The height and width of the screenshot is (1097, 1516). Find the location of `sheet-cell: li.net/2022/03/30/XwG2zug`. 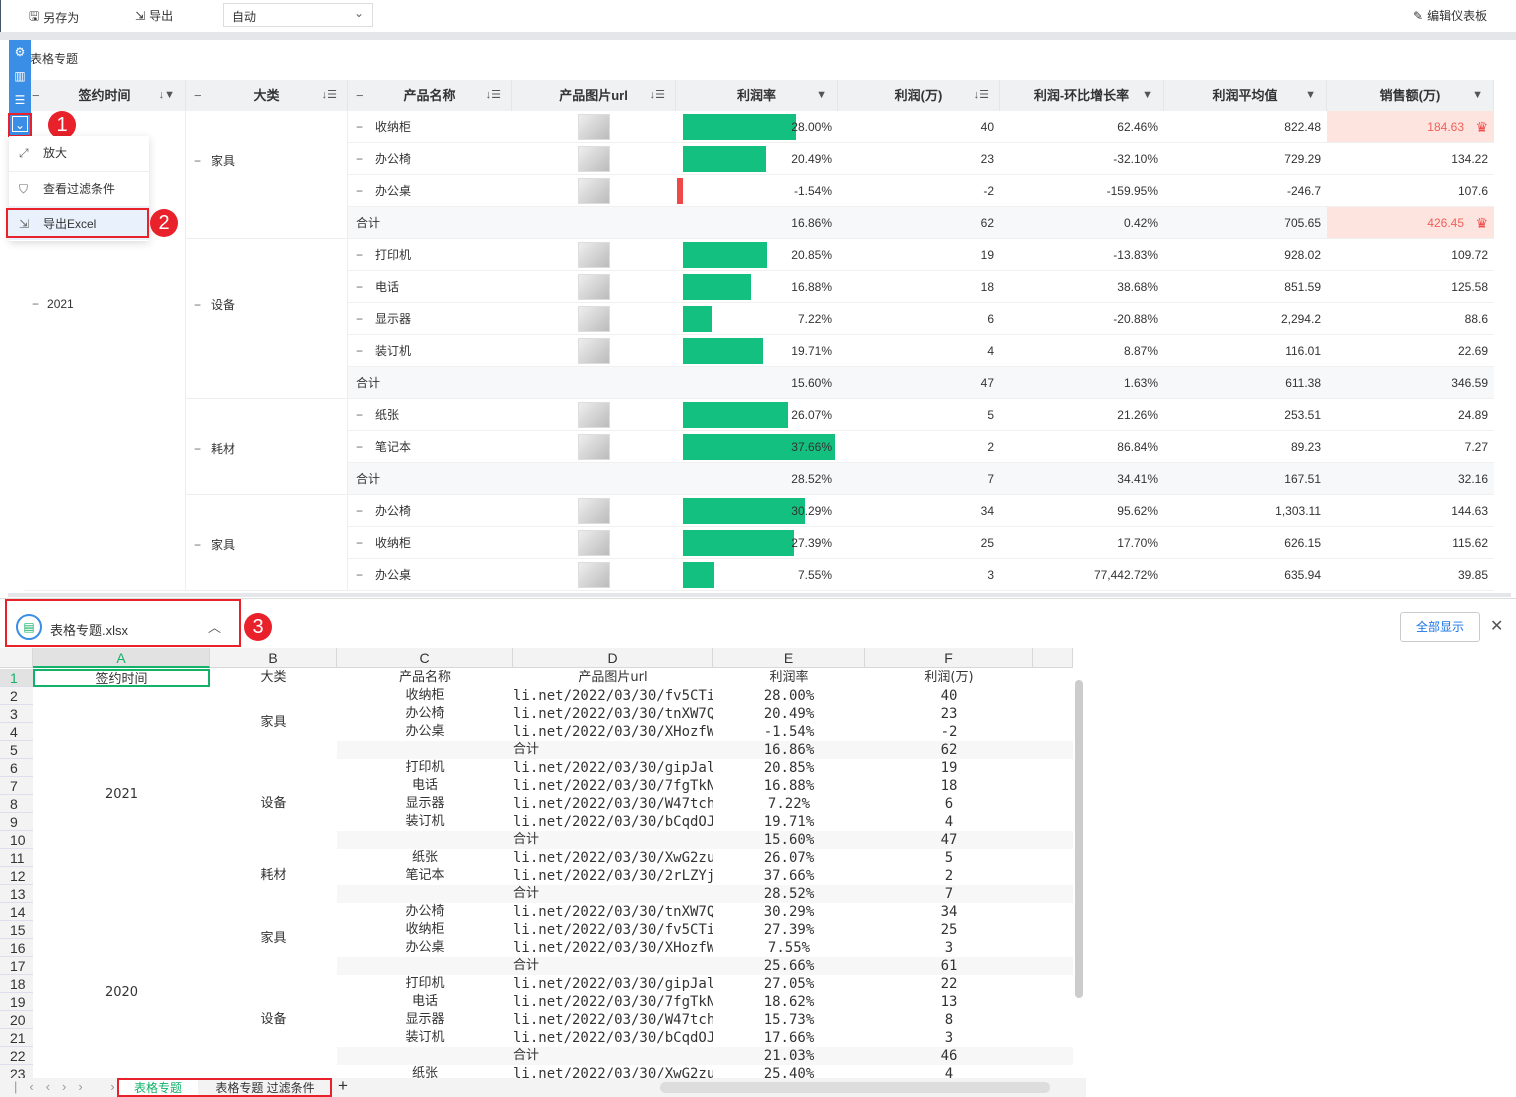

sheet-cell: li.net/2022/03/30/XwG2zug is located at coordinates (613, 858).